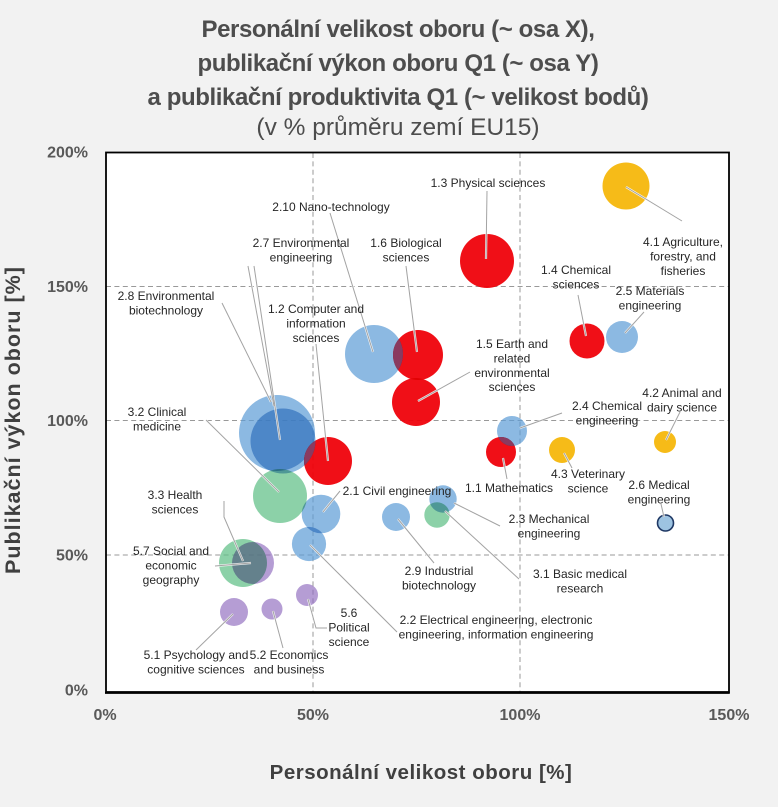  I want to click on svg-text: 2.9 Industrial, so click(439, 571).